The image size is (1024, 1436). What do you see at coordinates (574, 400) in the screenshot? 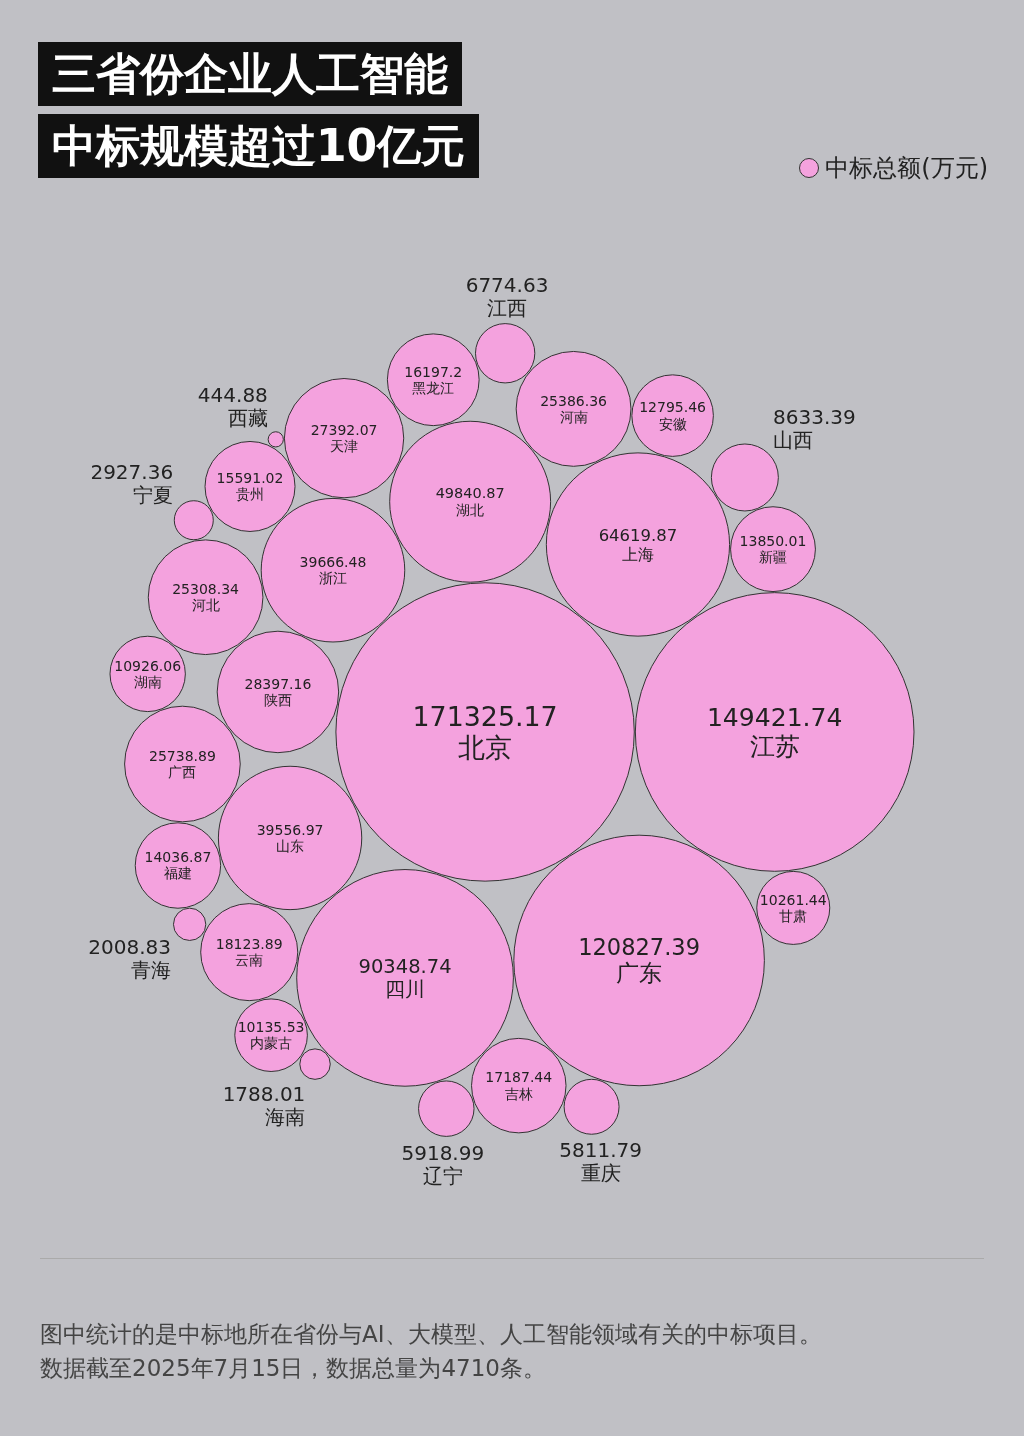
I see `data-label: 25386.36` at bounding box center [574, 400].